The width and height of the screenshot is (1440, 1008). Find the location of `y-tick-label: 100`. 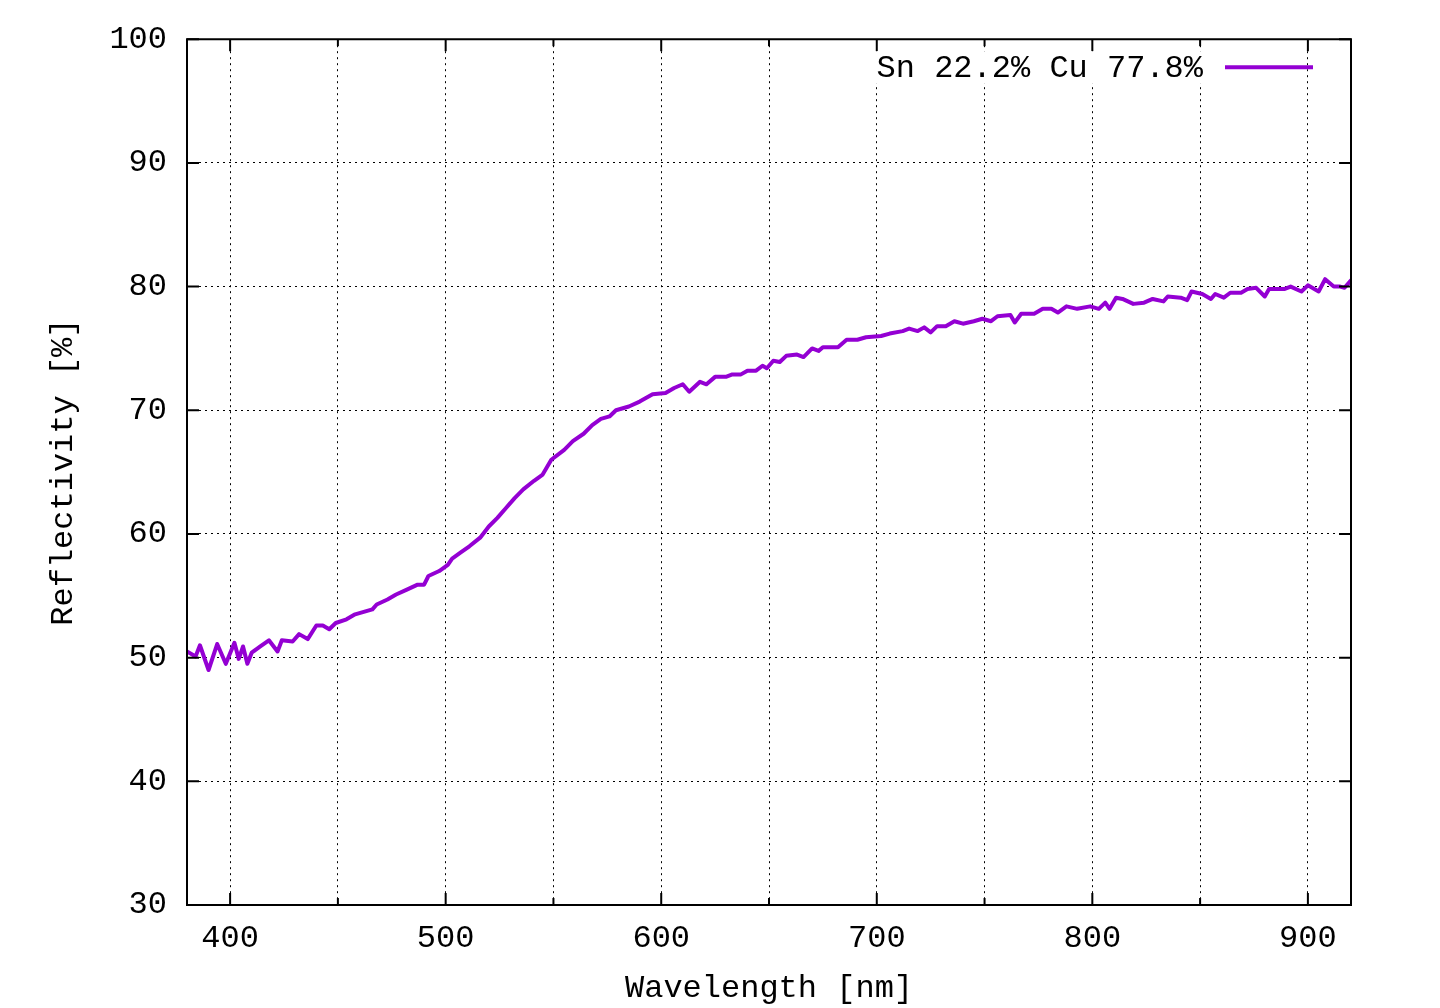

y-tick-label: 100 is located at coordinates (138, 39).